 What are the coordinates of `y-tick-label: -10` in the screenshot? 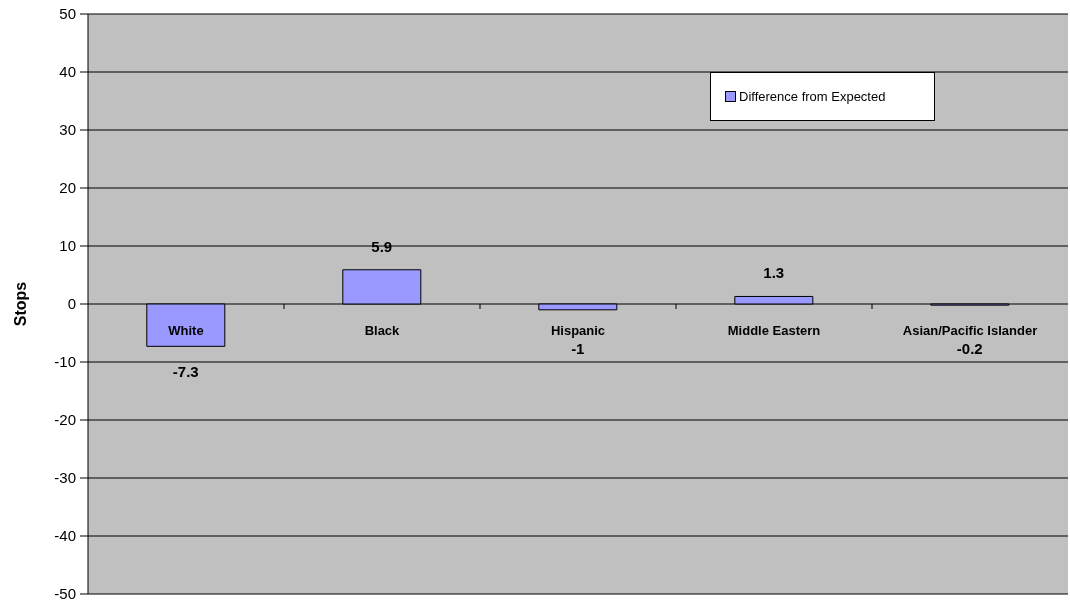 It's located at (65, 362).